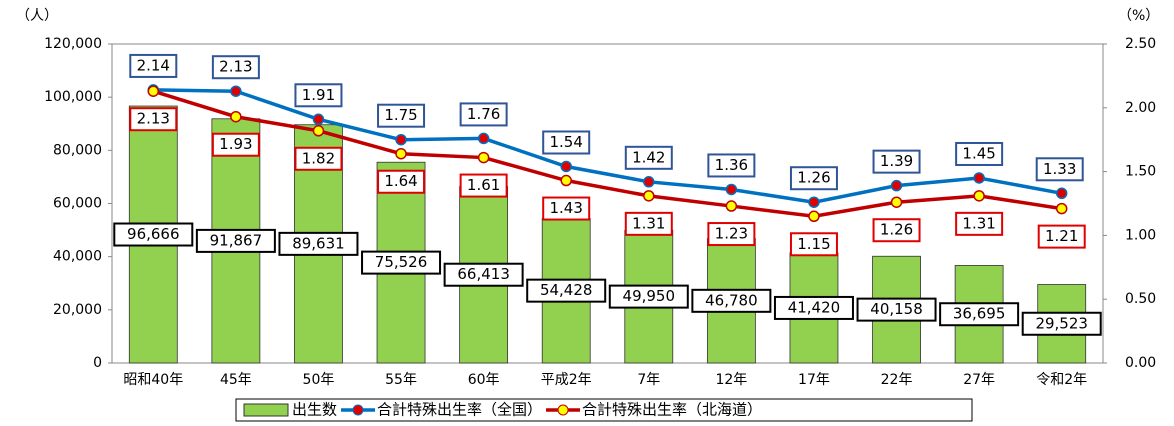 The height and width of the screenshot is (426, 1174). Describe the element at coordinates (153, 380) in the screenshot. I see `x-tick-label: 昭和40年` at that location.